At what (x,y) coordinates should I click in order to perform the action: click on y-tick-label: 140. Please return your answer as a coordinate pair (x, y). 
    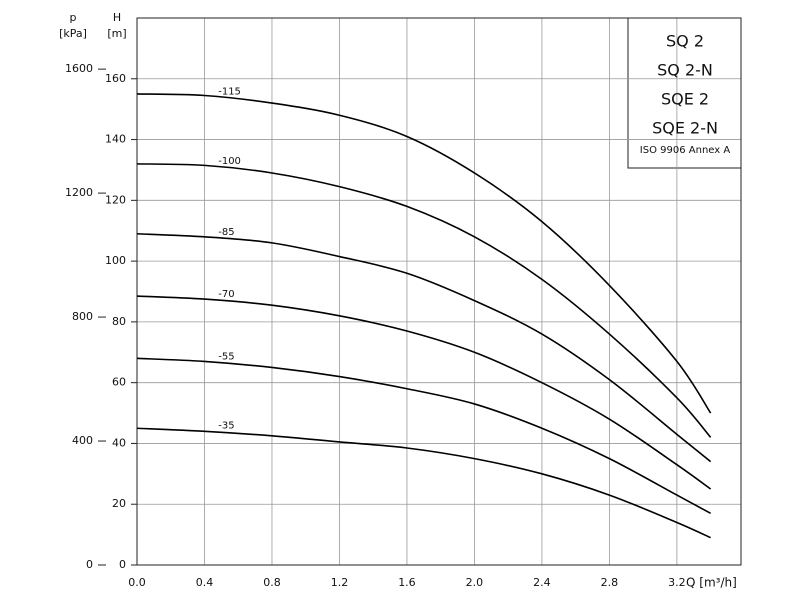
    Looking at the image, I should click on (115, 139).